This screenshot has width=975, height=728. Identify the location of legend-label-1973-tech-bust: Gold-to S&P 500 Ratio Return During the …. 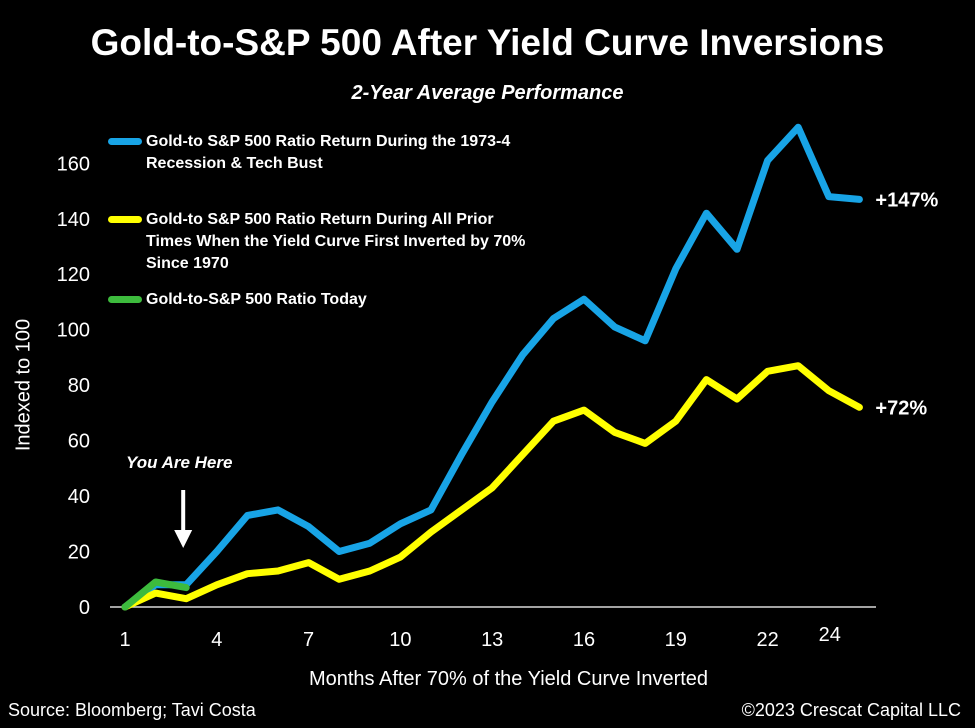
(328, 152).